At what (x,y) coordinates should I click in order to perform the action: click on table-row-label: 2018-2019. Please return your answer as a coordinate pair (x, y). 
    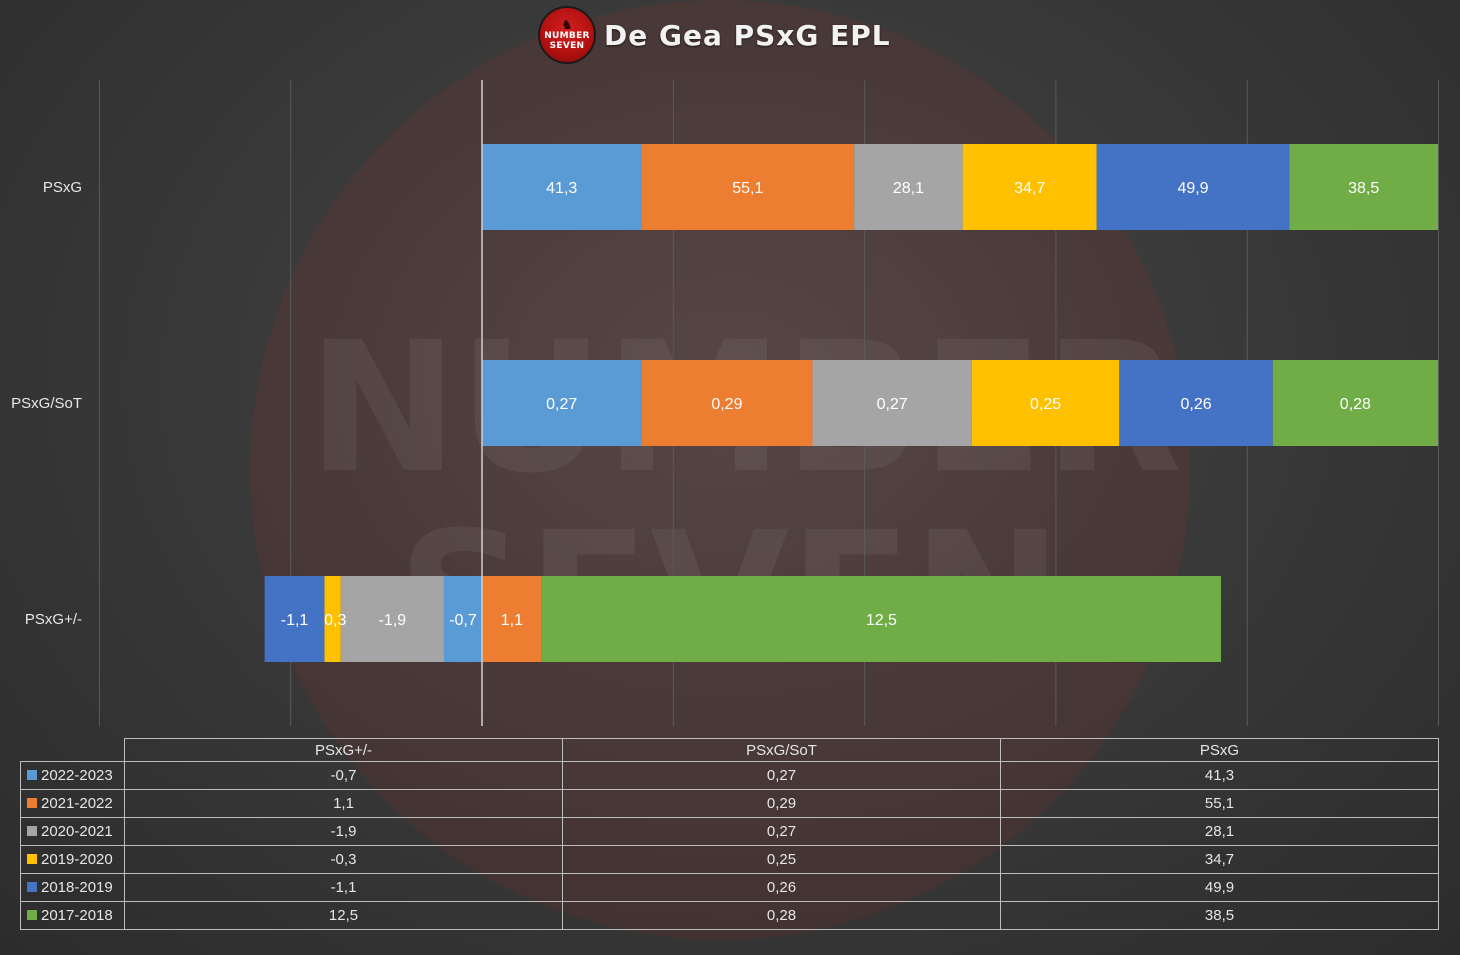
    Looking at the image, I should click on (72, 887).